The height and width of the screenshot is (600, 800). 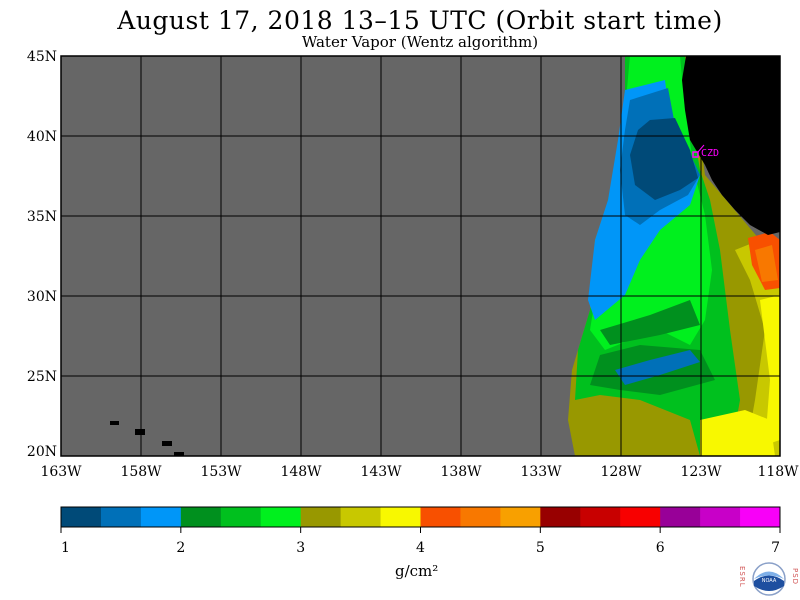 I want to click on lat-label-35n: 35N, so click(x=42, y=217).